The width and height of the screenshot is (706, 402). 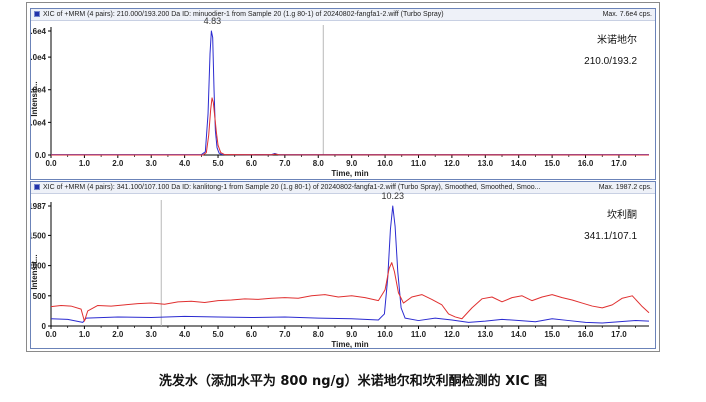 What do you see at coordinates (44, 326) in the screenshot?
I see `y-tick-label: 0` at bounding box center [44, 326].